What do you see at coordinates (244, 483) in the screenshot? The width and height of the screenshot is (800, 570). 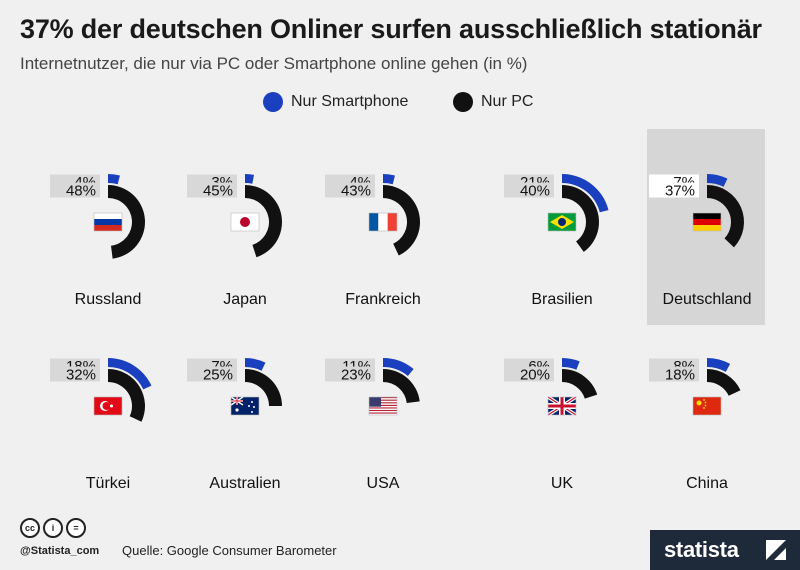 I see `country-label: Australien` at bounding box center [244, 483].